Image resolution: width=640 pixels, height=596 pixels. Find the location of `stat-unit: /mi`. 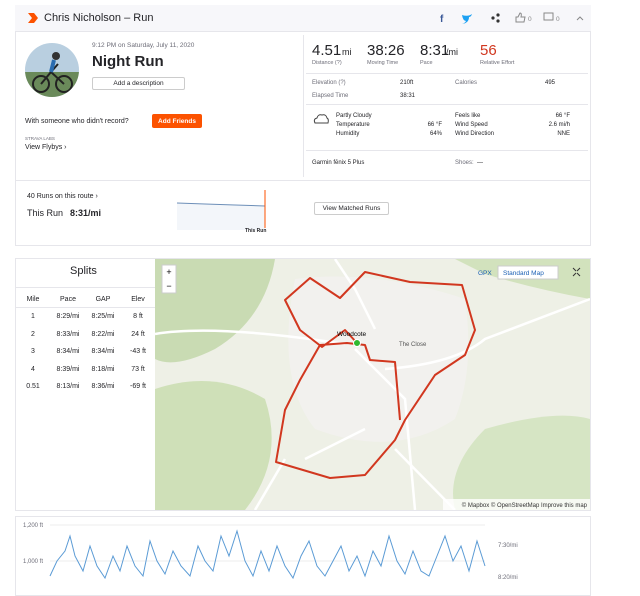

stat-unit: /mi is located at coordinates (452, 52).